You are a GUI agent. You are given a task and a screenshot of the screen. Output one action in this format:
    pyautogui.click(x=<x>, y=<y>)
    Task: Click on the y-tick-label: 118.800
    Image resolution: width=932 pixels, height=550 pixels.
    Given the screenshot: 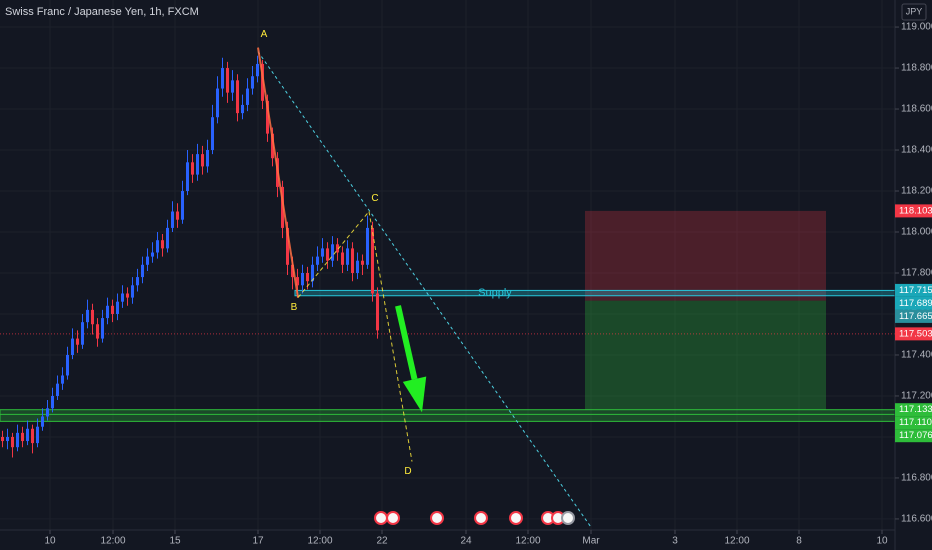 What is the action you would take?
    pyautogui.click(x=916, y=68)
    